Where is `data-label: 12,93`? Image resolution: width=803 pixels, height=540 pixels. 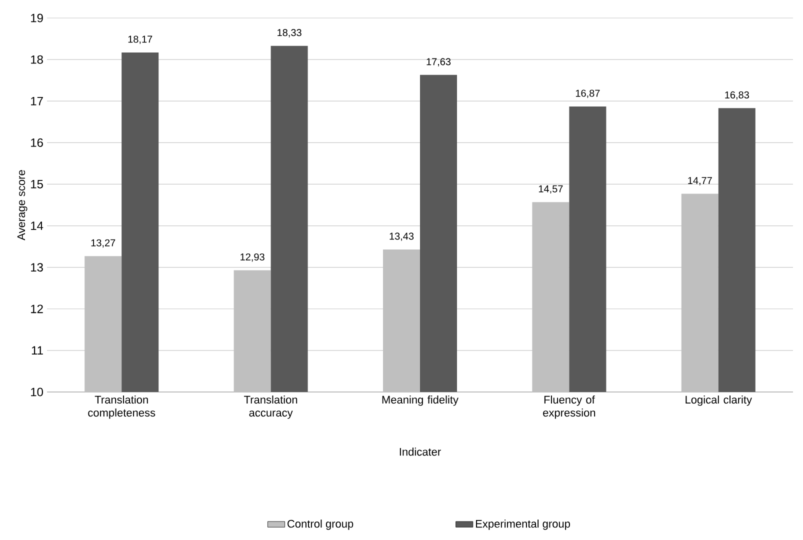
data-label: 12,93 is located at coordinates (252, 257).